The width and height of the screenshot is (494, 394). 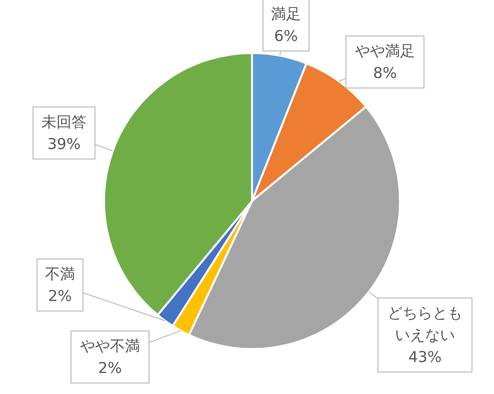 What do you see at coordinates (286, 36) in the screenshot?
I see `data-label: 6%` at bounding box center [286, 36].